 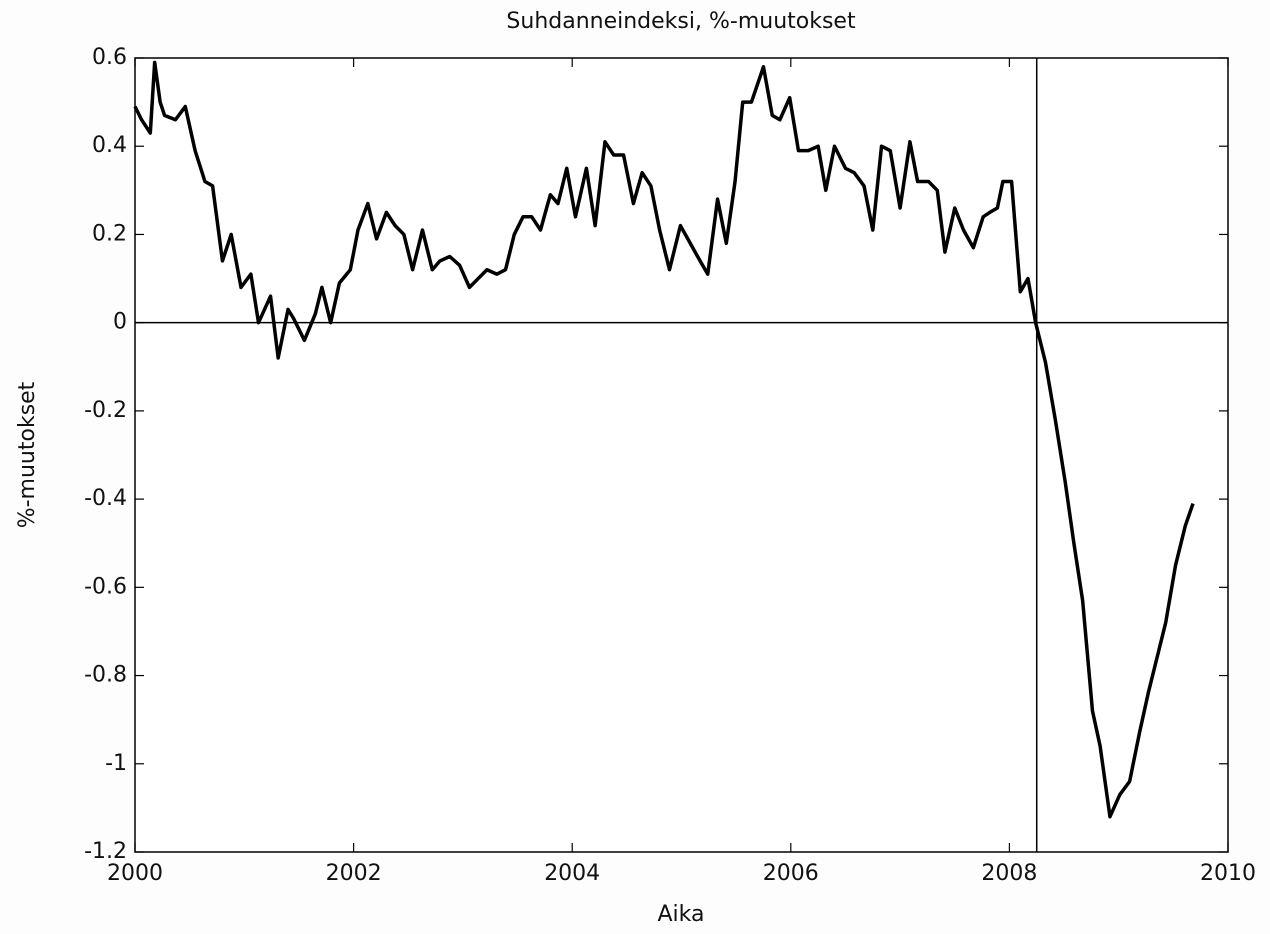 I want to click on y-tick-label: 0, so click(x=120, y=322).